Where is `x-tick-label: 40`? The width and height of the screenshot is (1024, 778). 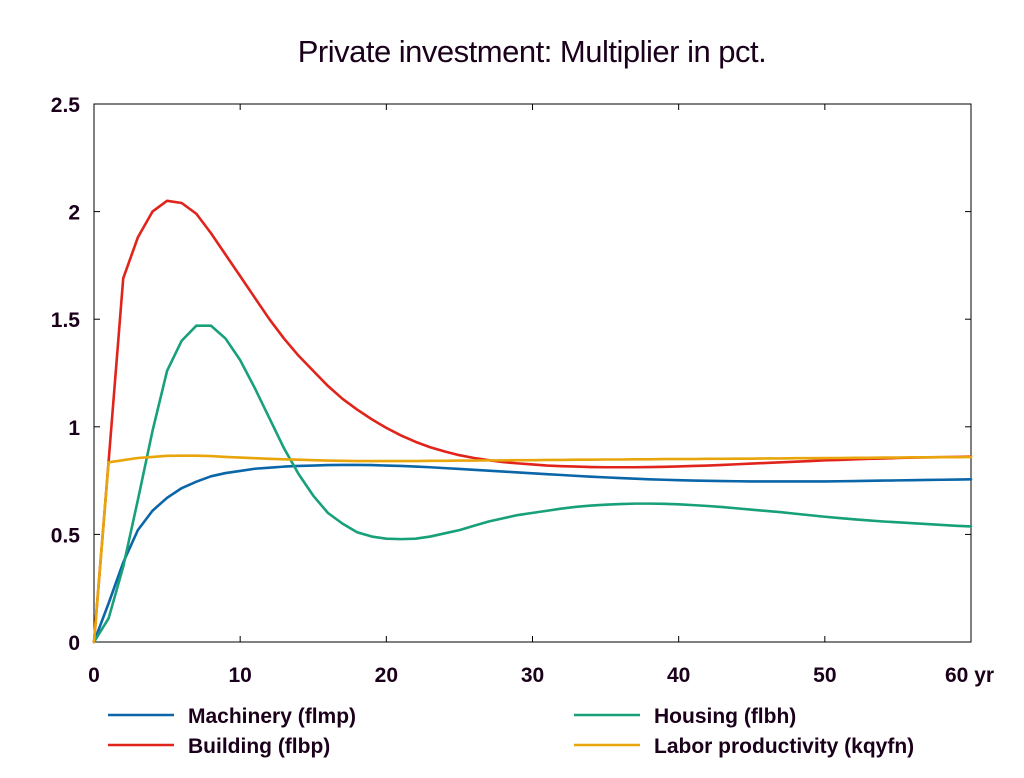 x-tick-label: 40 is located at coordinates (678, 675).